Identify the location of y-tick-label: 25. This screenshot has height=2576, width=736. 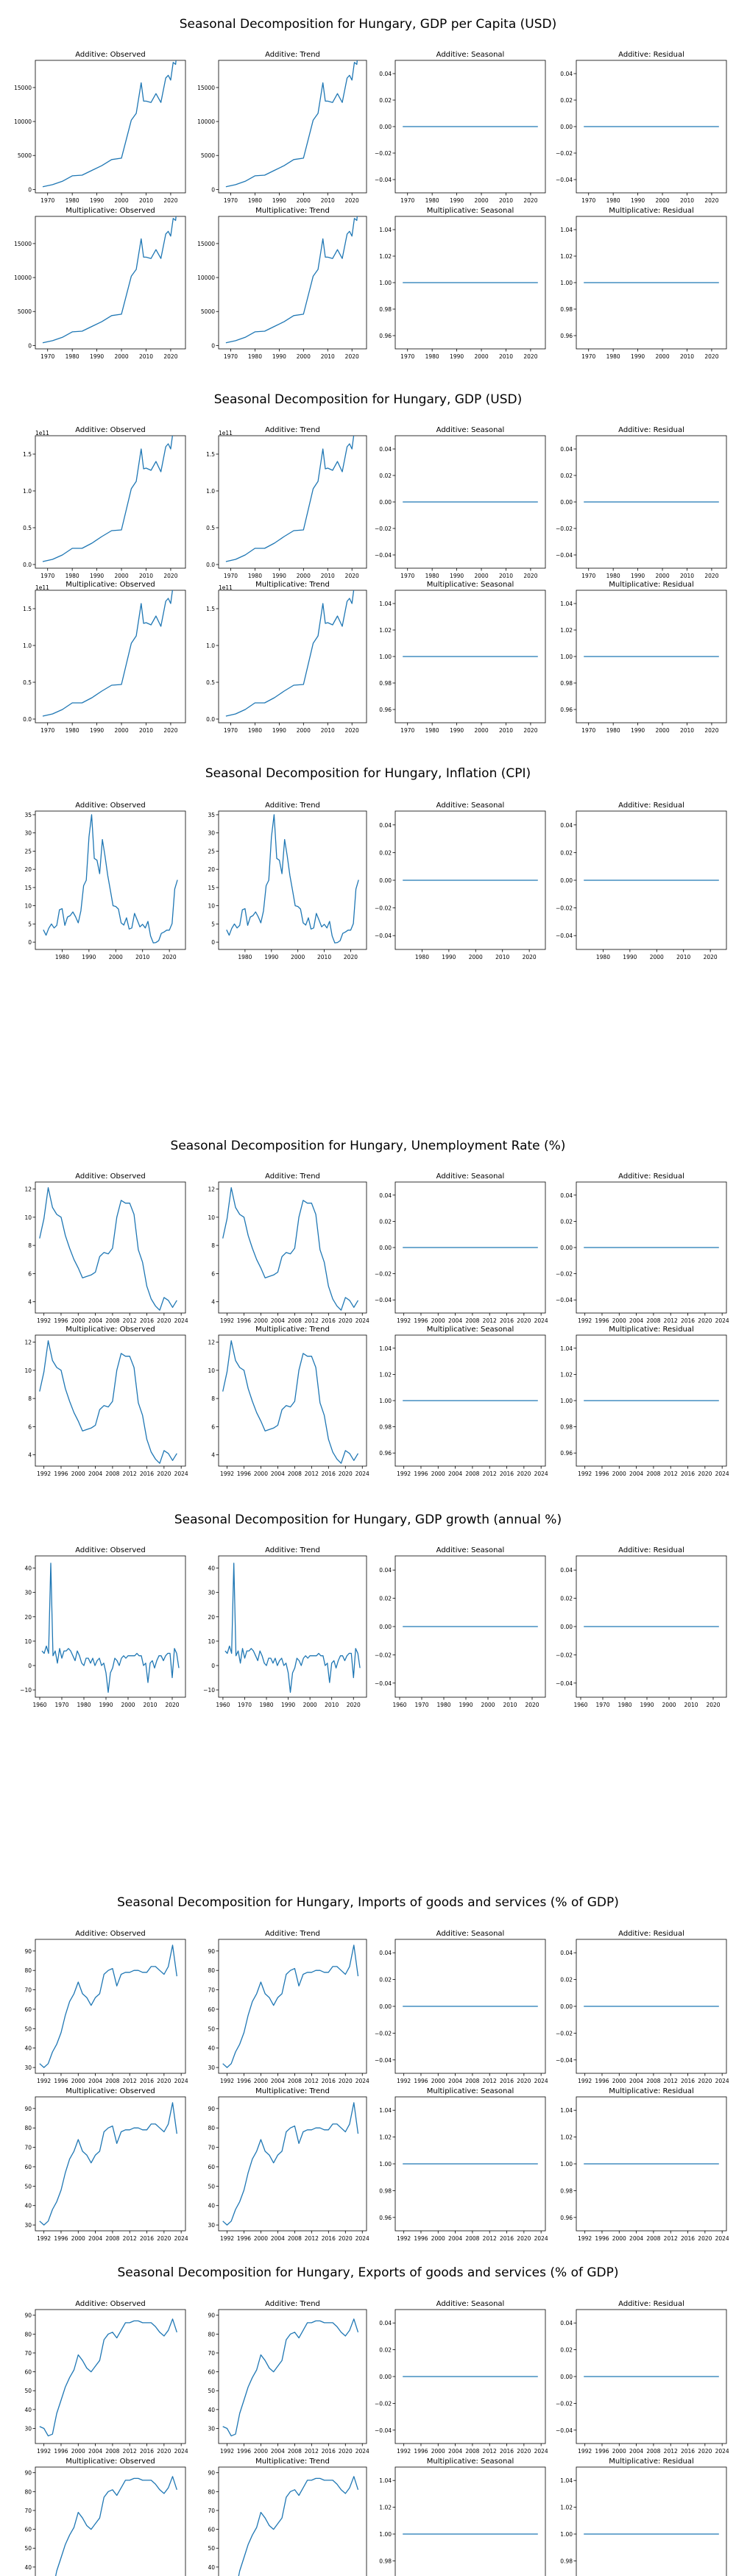
(211, 851).